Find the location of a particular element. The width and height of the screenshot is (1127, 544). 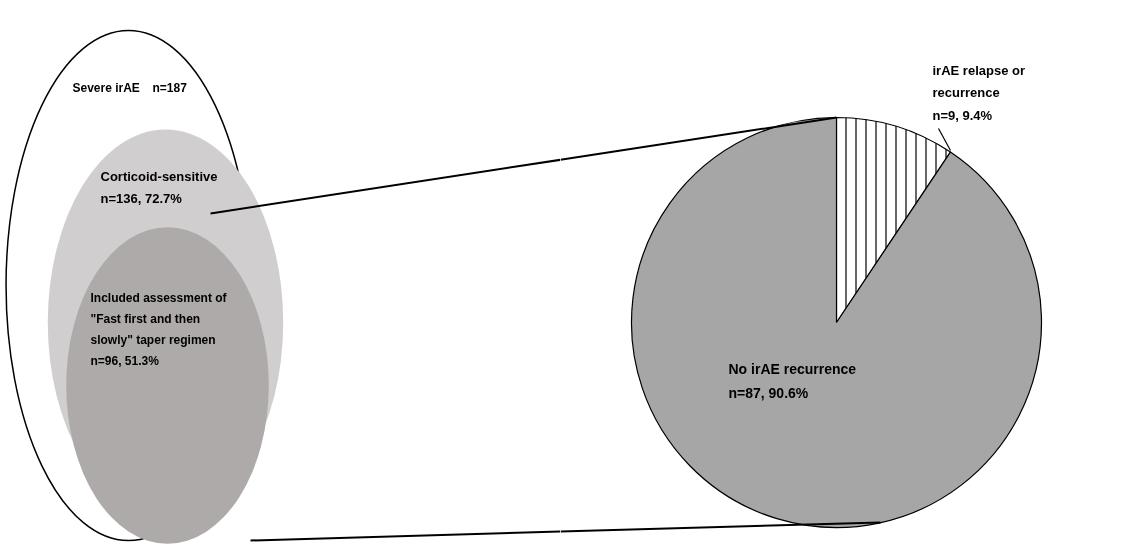

data-label: n=136, 72.7% is located at coordinates (141, 198).